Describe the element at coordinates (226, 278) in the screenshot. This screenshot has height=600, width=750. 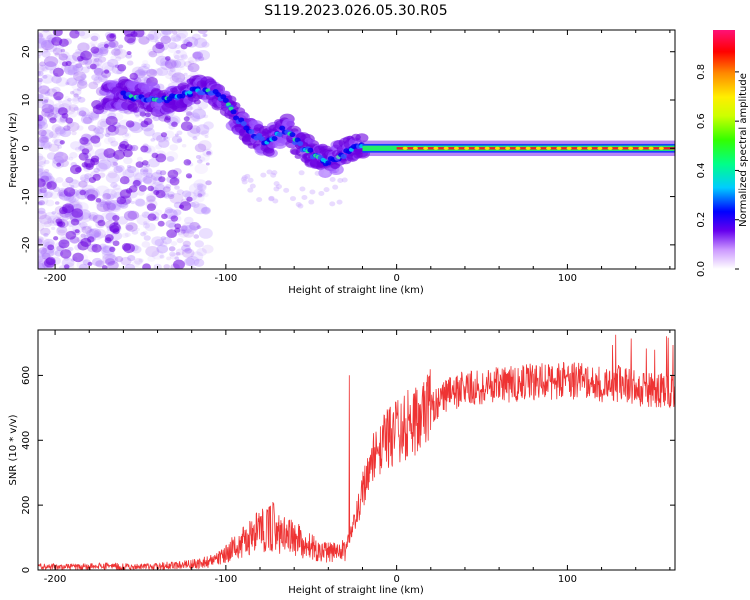
I see `spectrogram-x-tick-label: -100` at that location.